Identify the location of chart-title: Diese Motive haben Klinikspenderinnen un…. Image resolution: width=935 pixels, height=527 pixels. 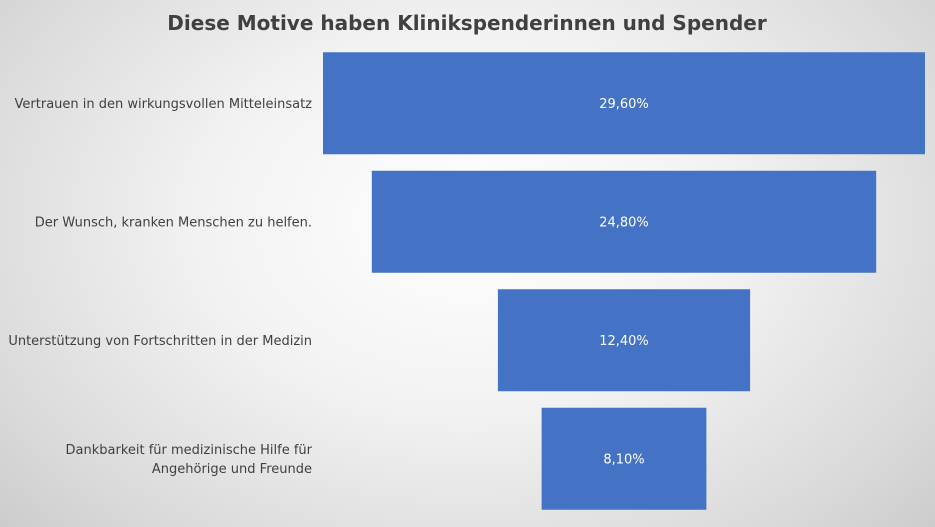
(467, 23).